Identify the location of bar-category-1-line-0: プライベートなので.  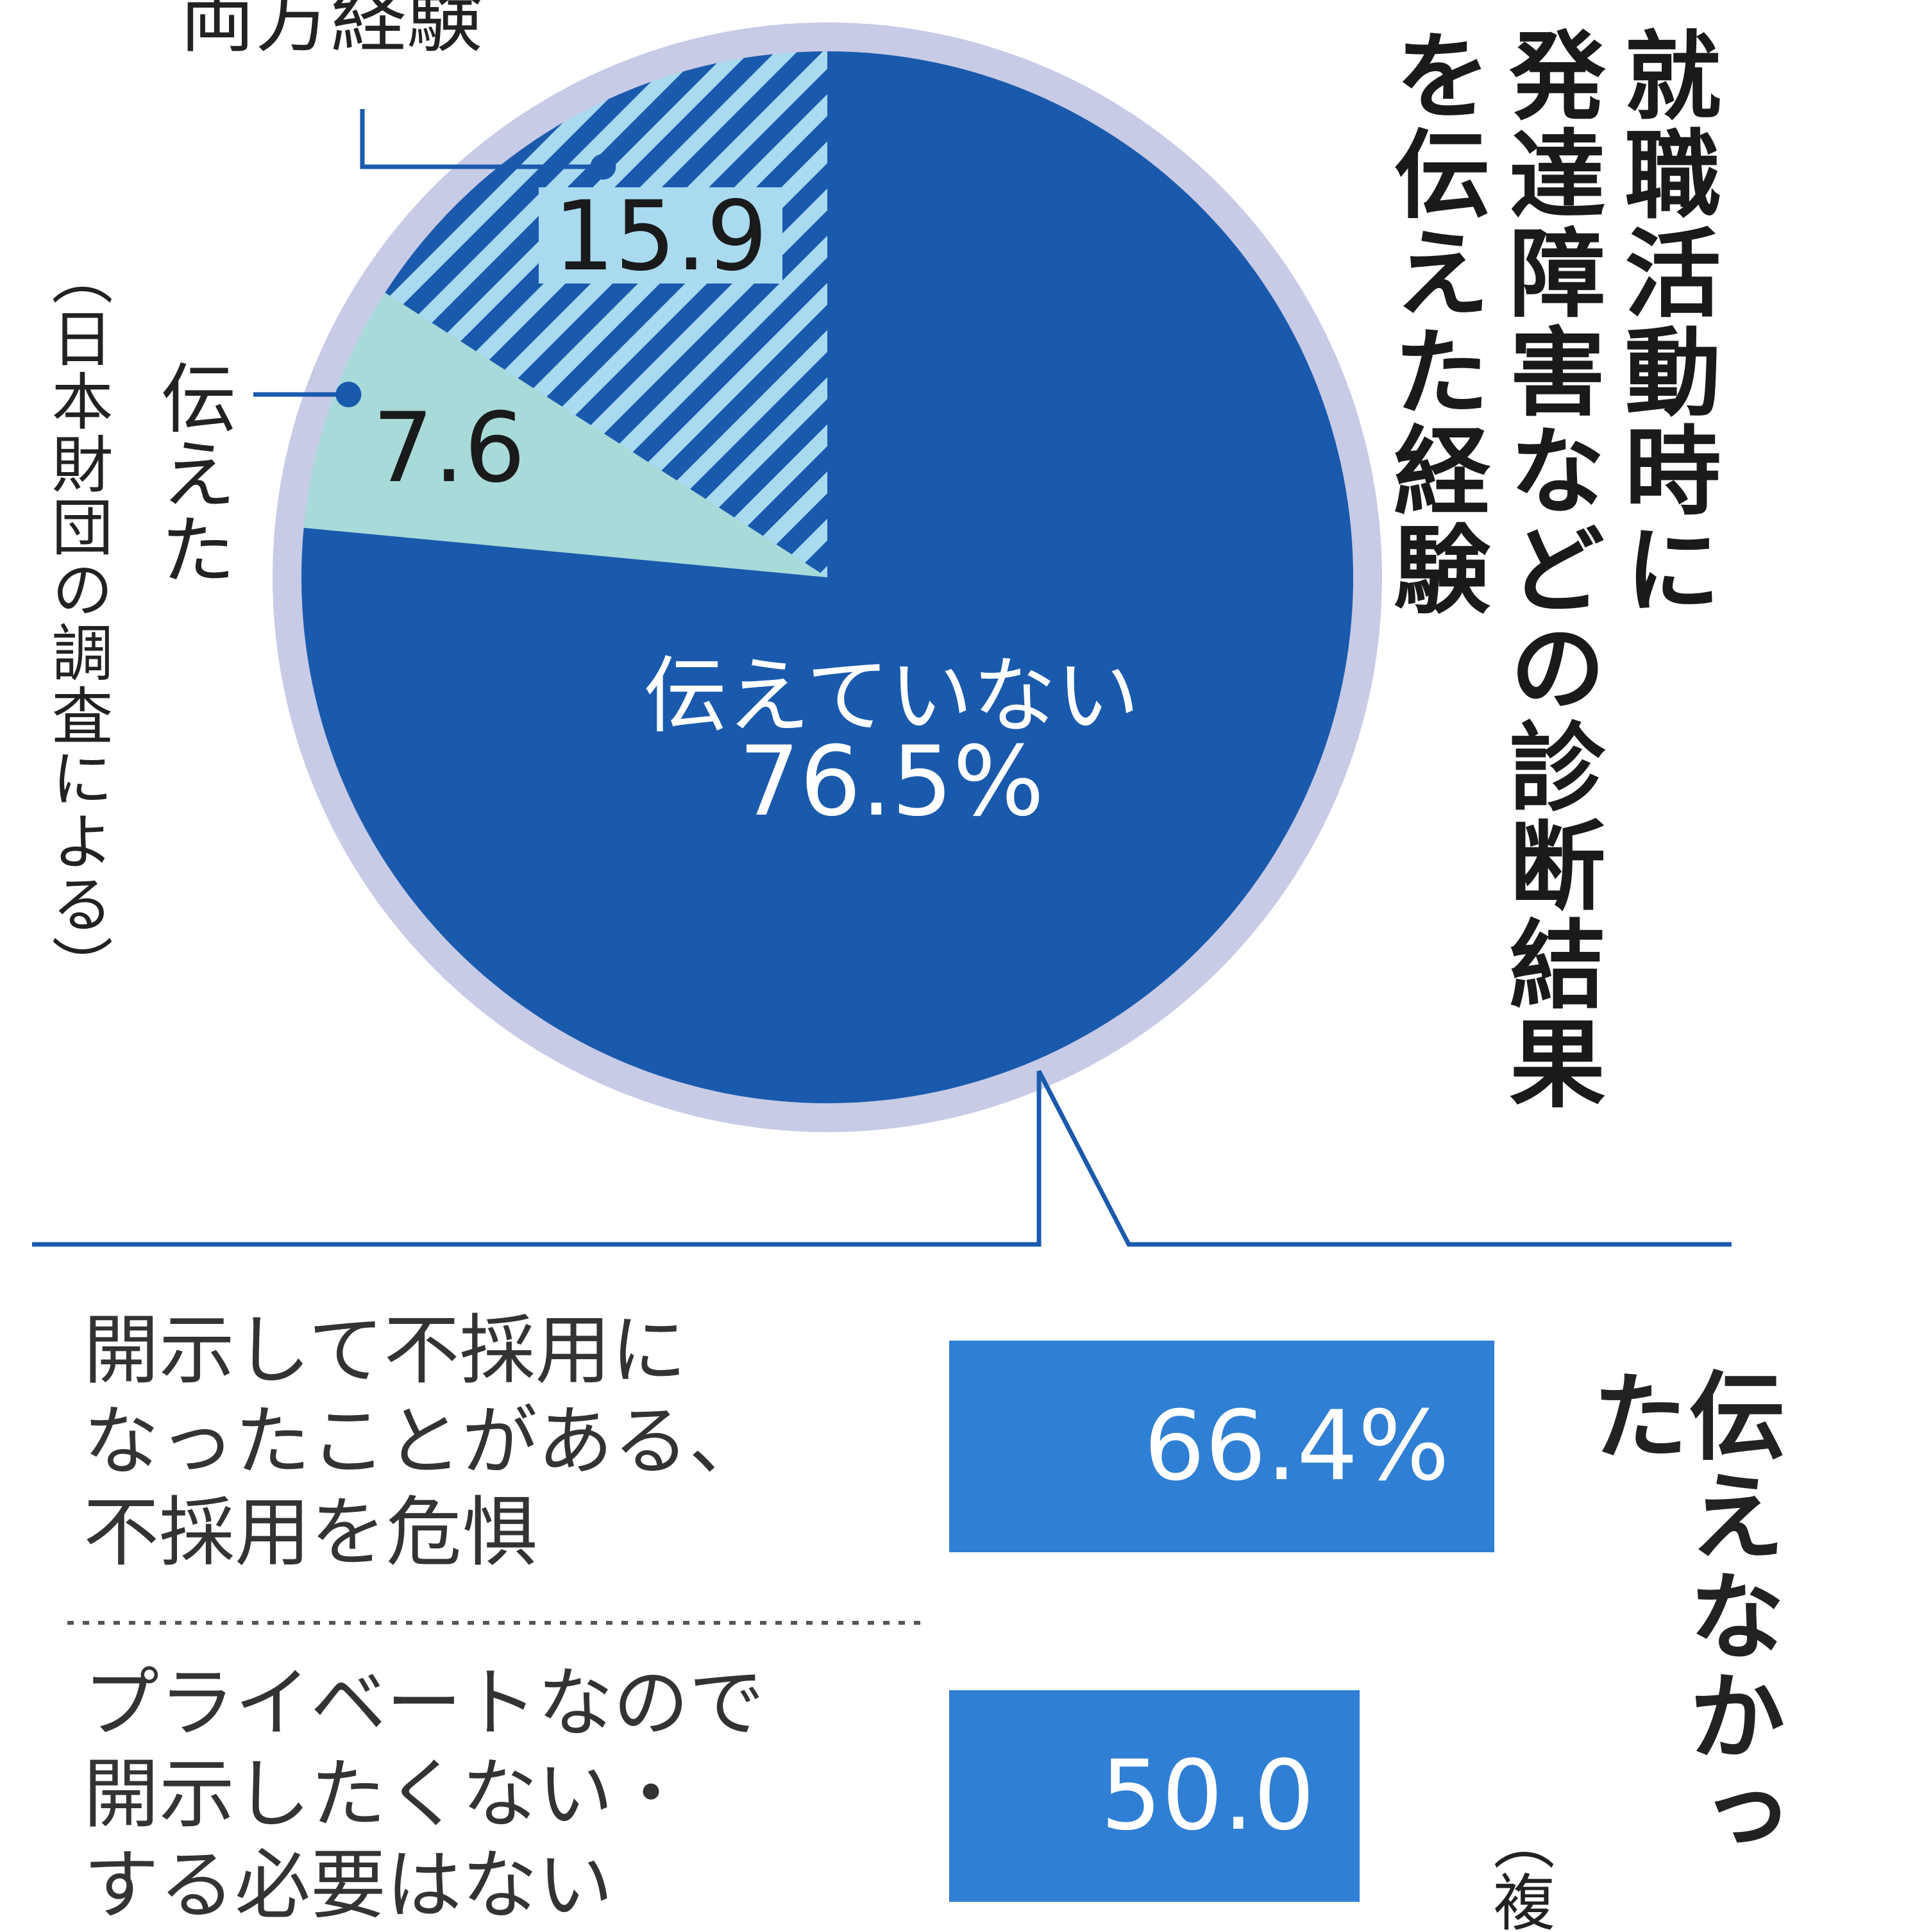
(424, 1703).